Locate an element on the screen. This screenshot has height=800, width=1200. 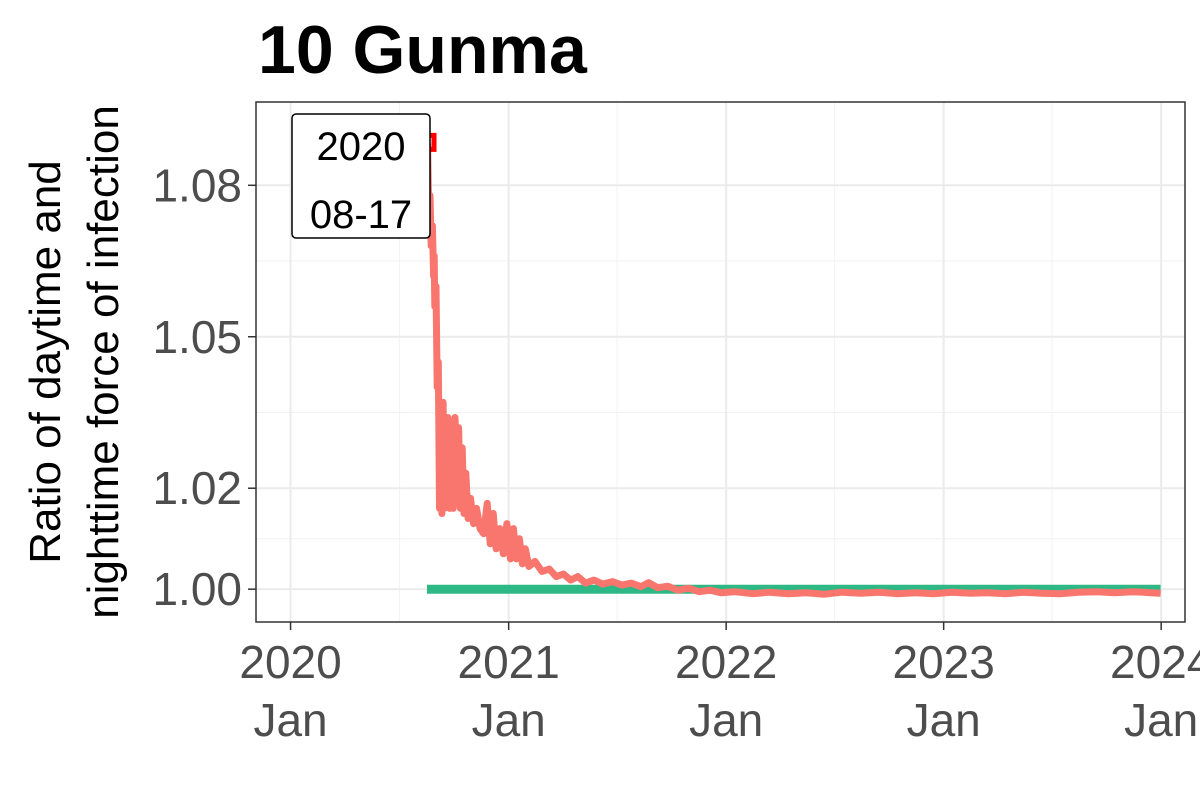
x-tick-label-year: 2022 is located at coordinates (726, 662).